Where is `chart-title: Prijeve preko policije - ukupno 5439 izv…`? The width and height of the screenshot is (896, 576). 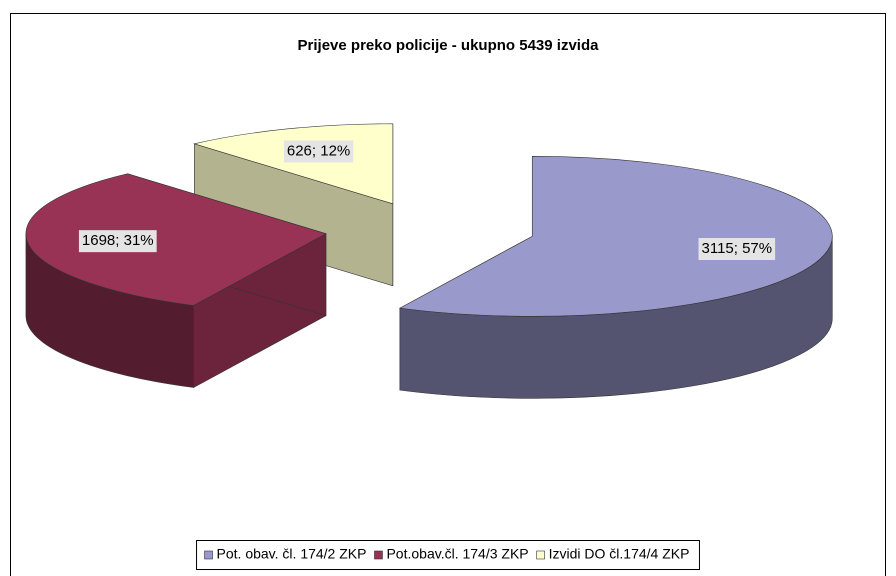
chart-title: Prijeve preko policije - ukupno 5439 izv… is located at coordinates (449, 45).